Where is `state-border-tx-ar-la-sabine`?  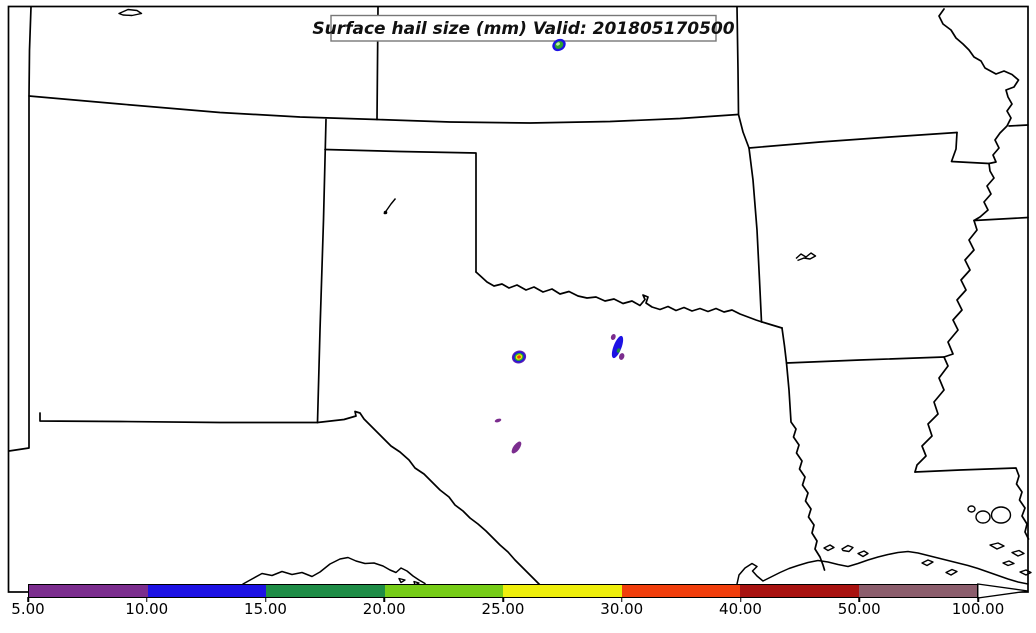 state-border-tx-ar-la-sabine is located at coordinates (803, 449).